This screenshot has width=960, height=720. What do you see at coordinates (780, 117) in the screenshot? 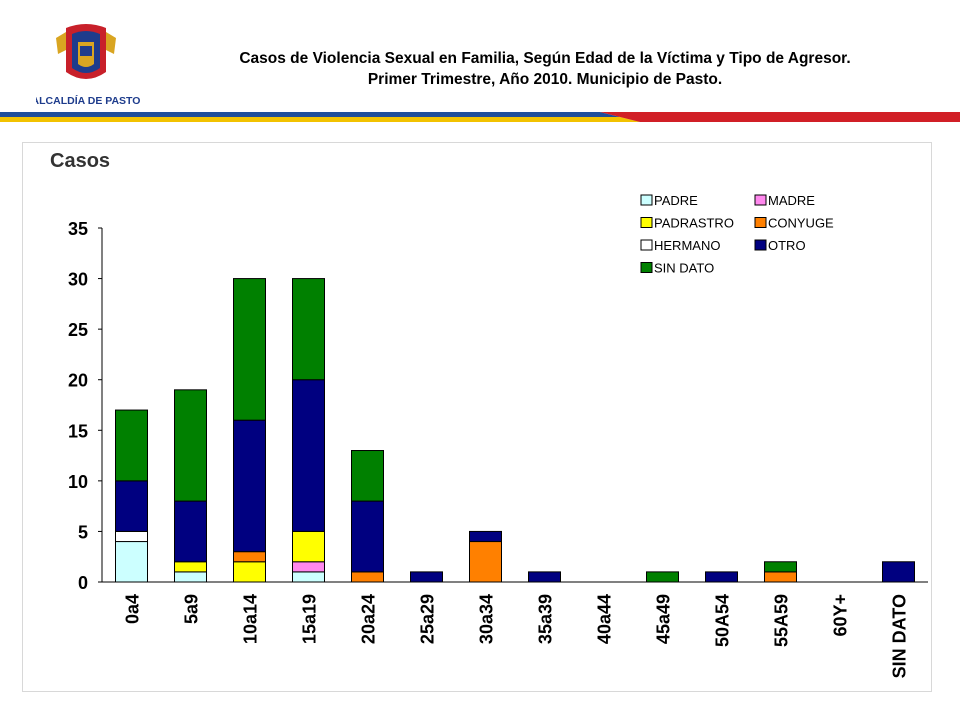
I see `stripe-red` at bounding box center [780, 117].